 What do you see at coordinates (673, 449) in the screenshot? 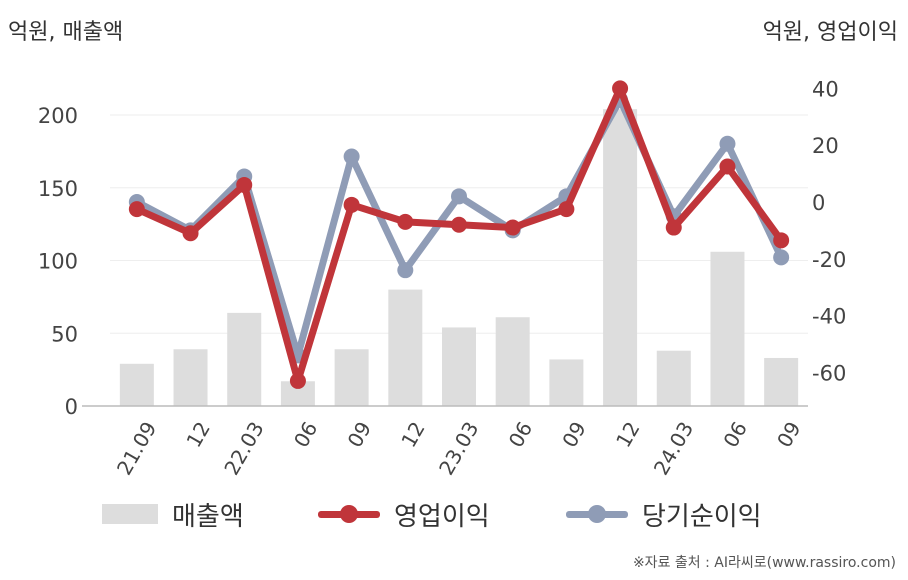
I see `x-tick-label: 24.03` at bounding box center [673, 449].